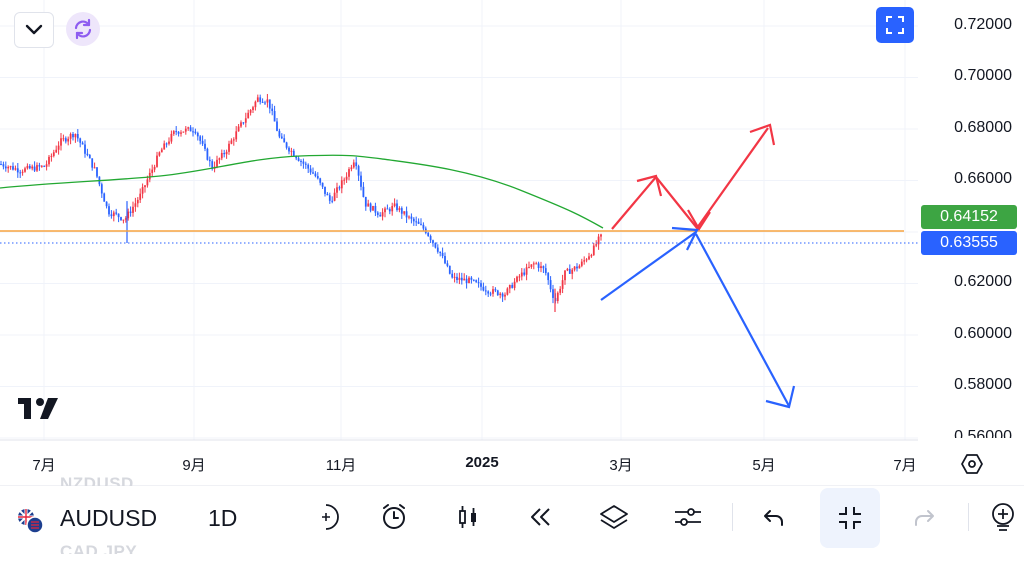  I want to click on chevron-down-icon, so click(34, 29).